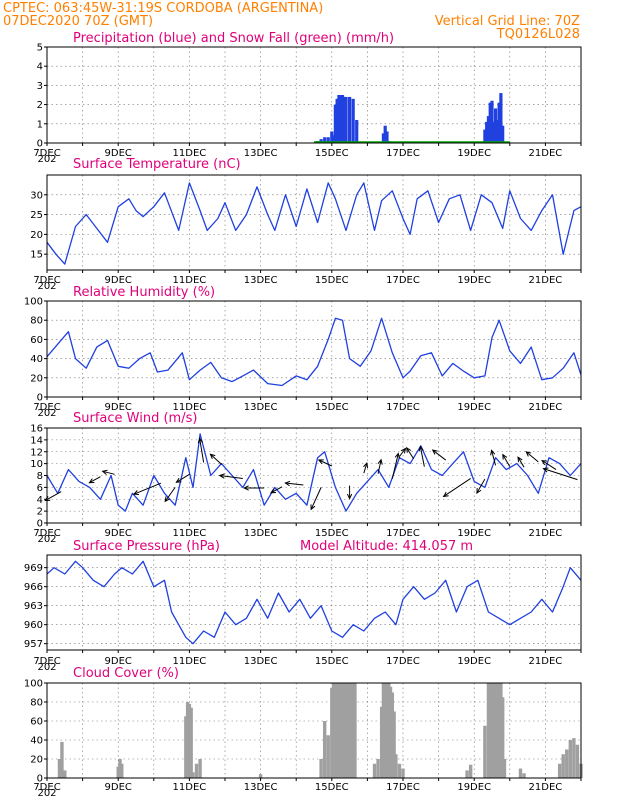 The image size is (618, 804). I want to click on pressure-year-stub: 202, so click(46, 667).